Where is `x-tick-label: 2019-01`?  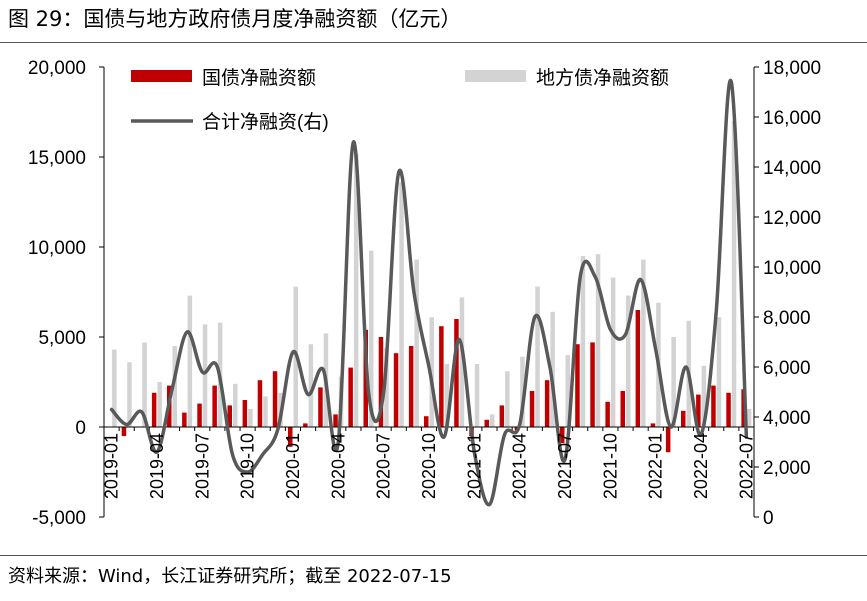
x-tick-label: 2019-01 is located at coordinates (112, 466).